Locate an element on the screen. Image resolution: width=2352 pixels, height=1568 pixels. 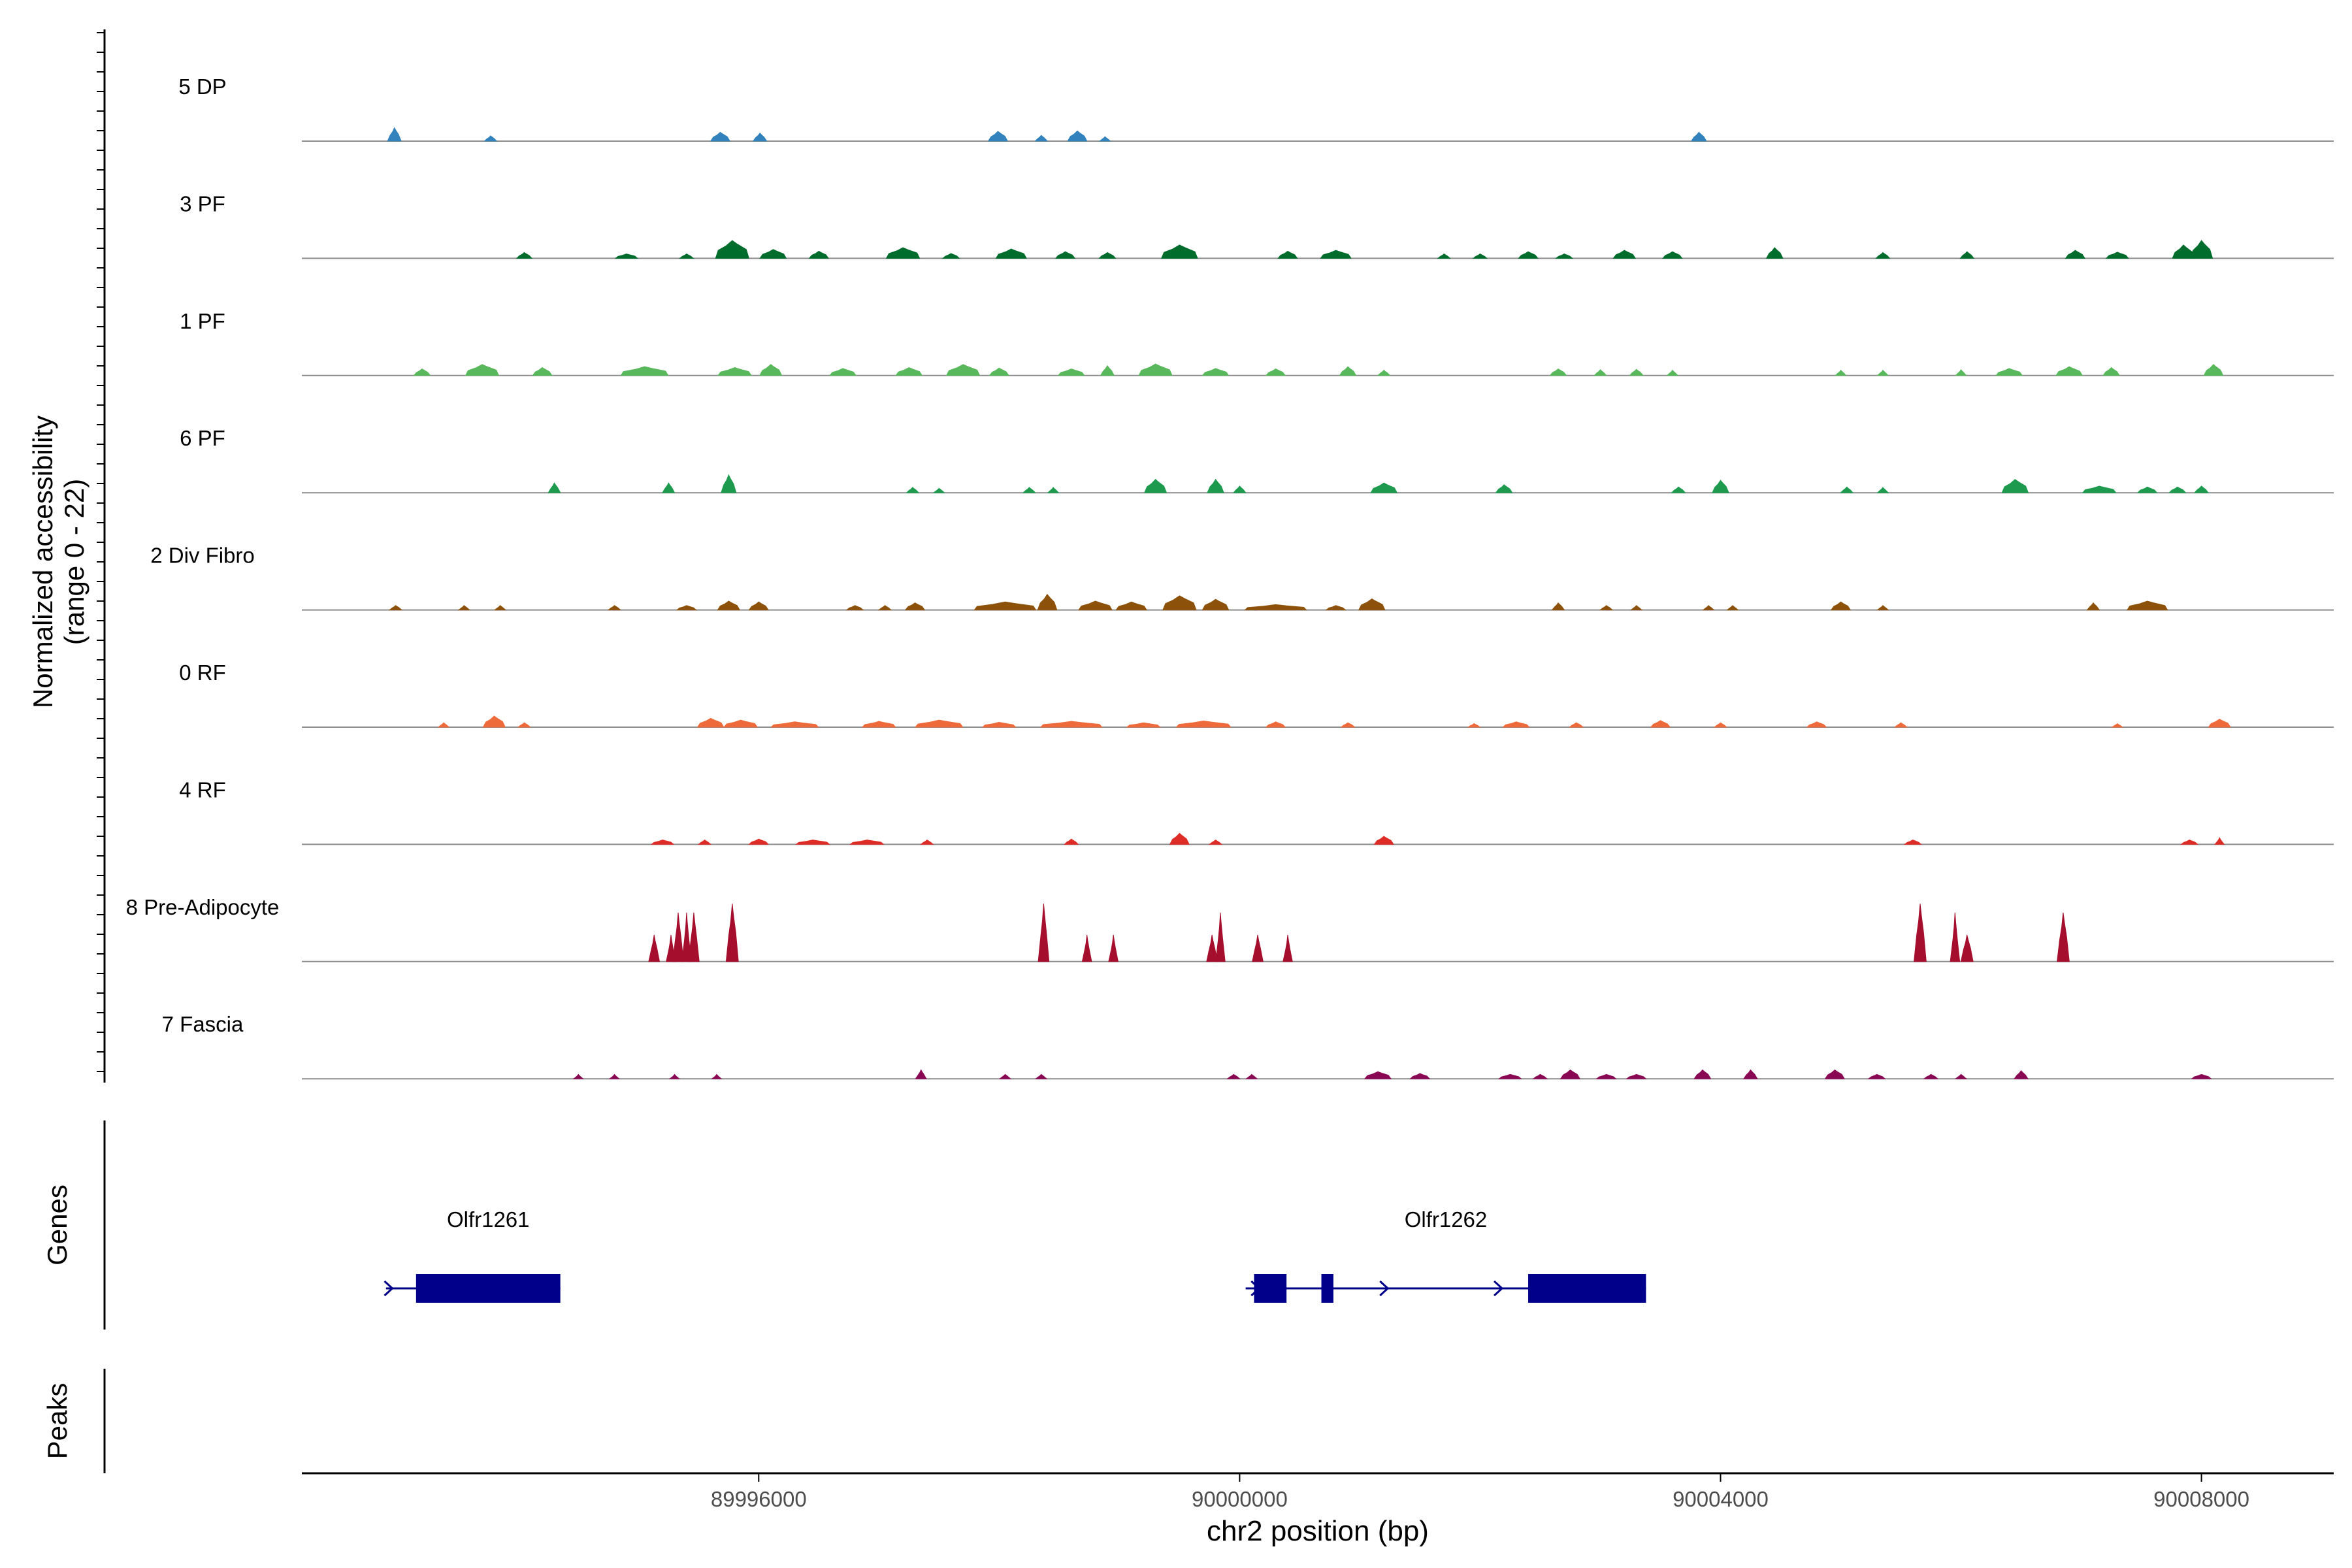
x-tick-label: 90004000 is located at coordinates (1721, 1499).